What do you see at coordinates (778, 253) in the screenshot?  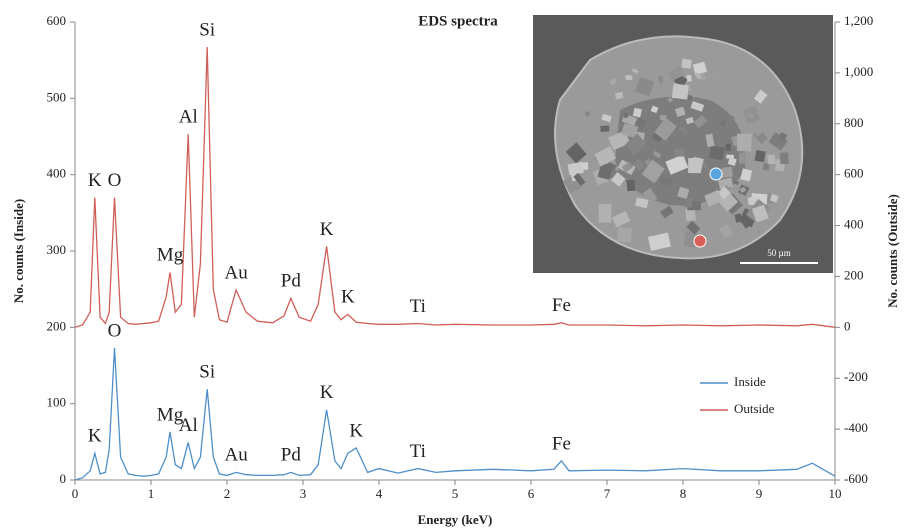 I see `scale-bar-label: 50 µm` at bounding box center [778, 253].